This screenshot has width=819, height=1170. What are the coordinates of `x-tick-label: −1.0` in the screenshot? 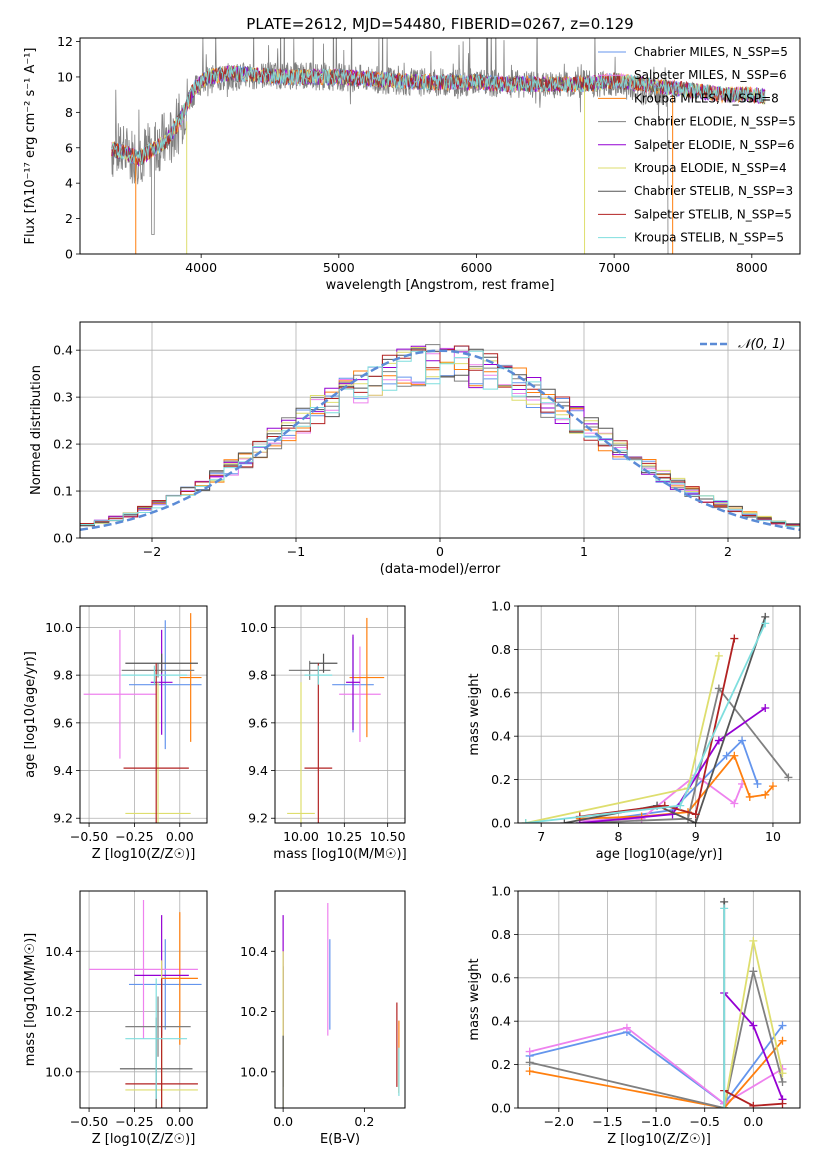 It's located at (656, 1121).